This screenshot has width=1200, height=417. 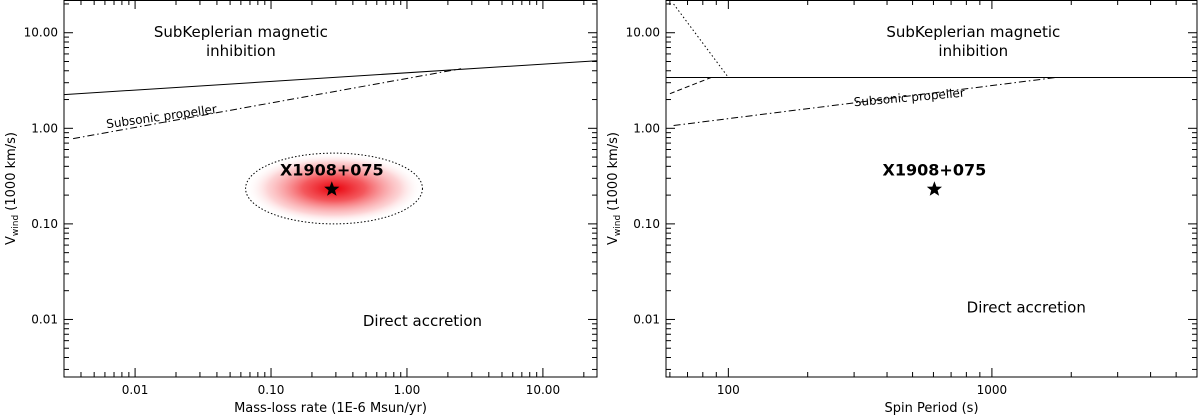 I want to click on x-axis-label: Mass-loss rate (1E-6 Msun/yr), so click(x=330, y=408).